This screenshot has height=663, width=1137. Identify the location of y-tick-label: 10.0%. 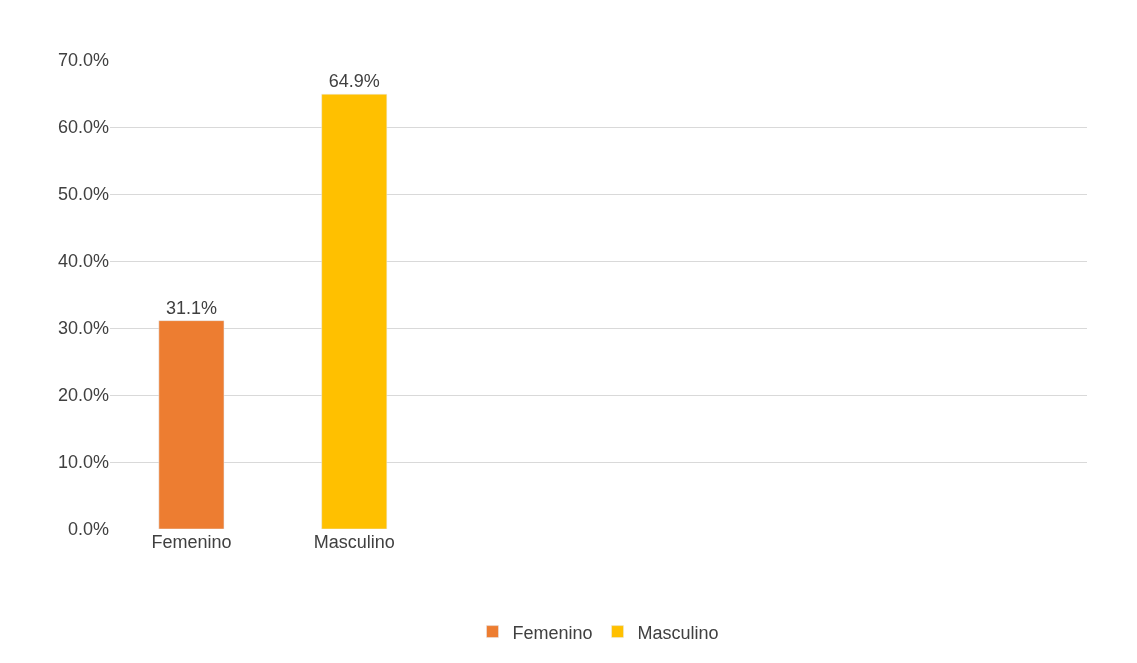
(83, 462).